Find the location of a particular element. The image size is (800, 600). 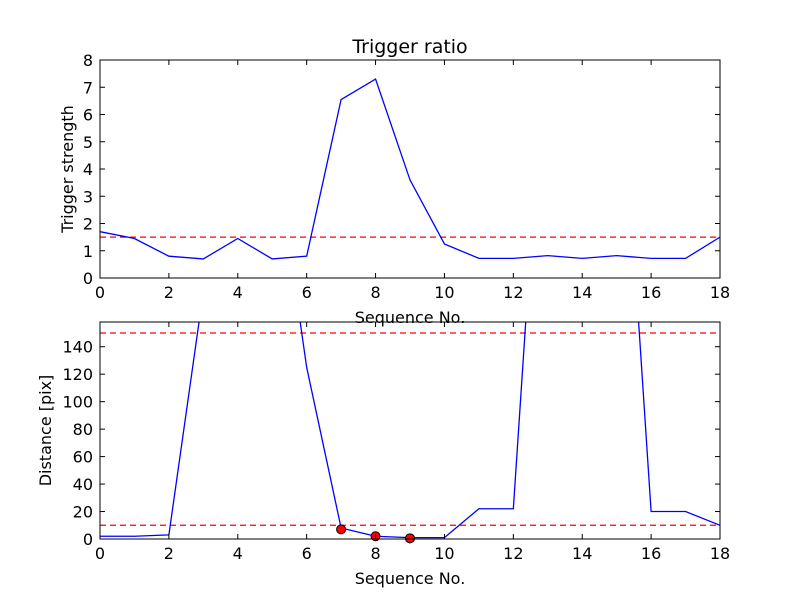

y-tick-label: 100 is located at coordinates (77, 402).